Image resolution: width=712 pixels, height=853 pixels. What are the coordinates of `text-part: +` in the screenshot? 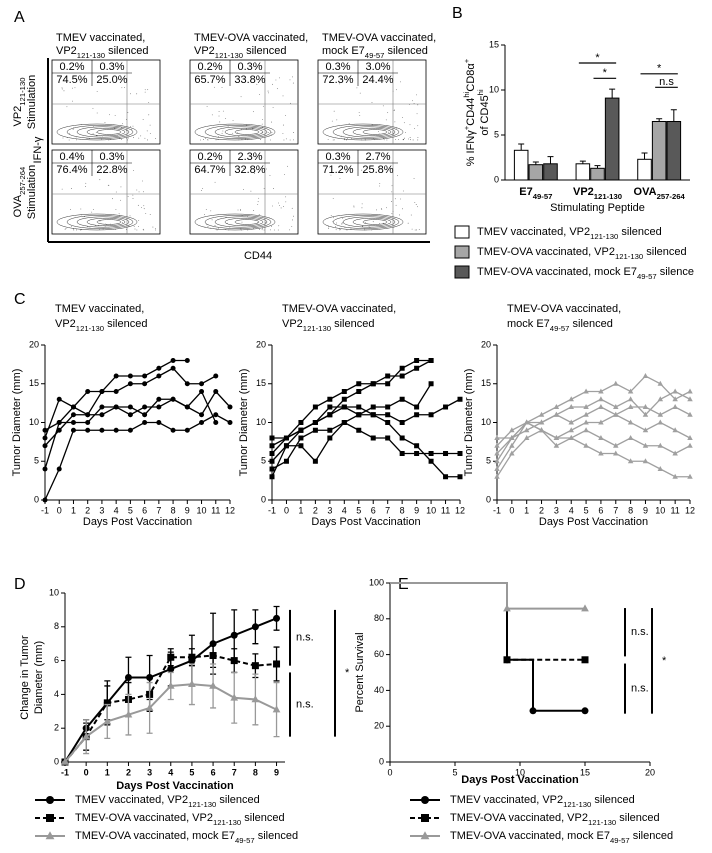 It's located at (466, 127).